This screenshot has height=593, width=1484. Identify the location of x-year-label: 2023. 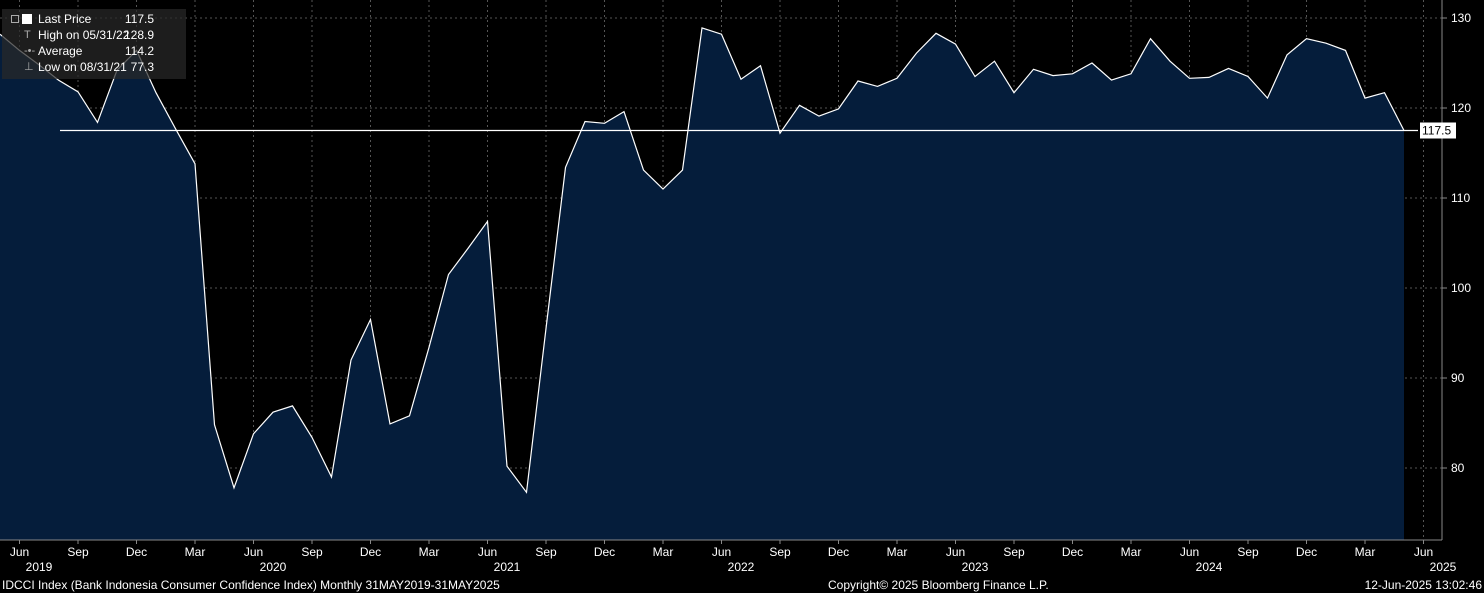
(975, 567).